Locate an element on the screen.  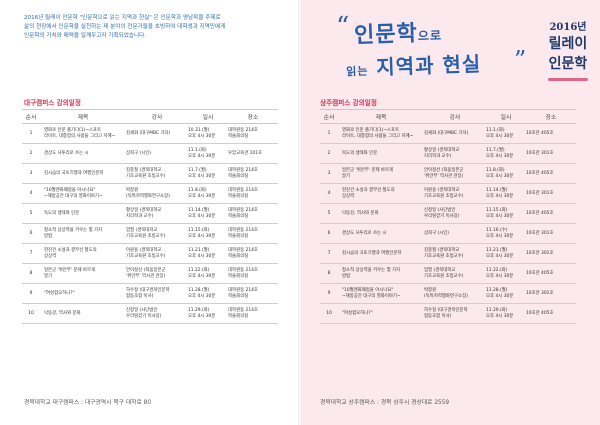
daegu-section-title: 대구캠퍼스 강의일정 is located at coordinates (52, 103).